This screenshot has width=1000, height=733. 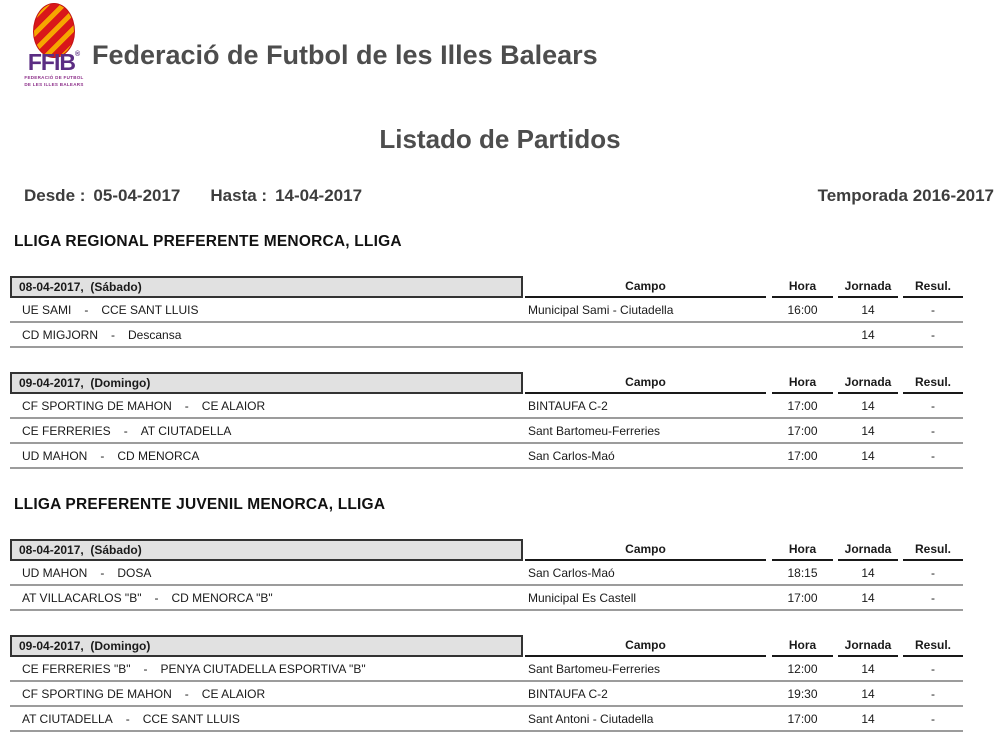 What do you see at coordinates (591, 718) in the screenshot?
I see `campo-value: Sant Antoni - Ciutadella` at bounding box center [591, 718].